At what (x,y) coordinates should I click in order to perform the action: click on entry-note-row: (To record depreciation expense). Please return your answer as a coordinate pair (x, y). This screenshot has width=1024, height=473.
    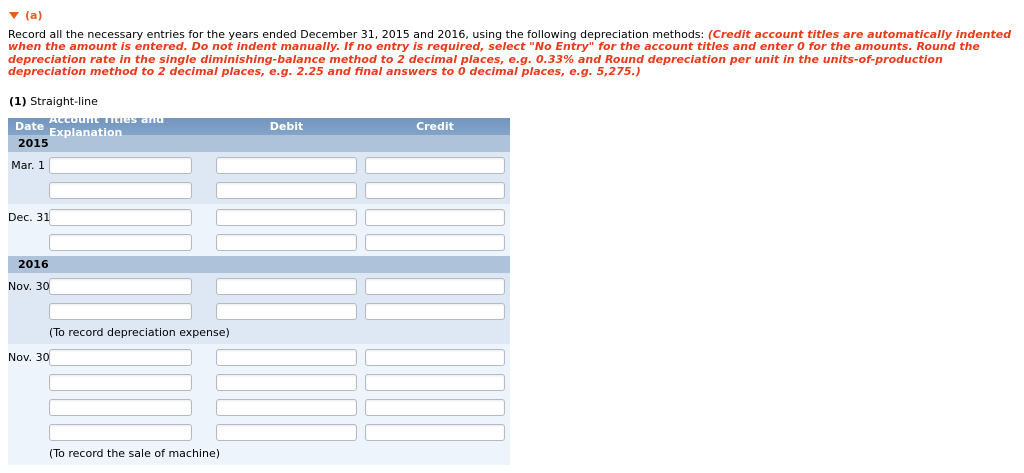
    Looking at the image, I should click on (259, 333).